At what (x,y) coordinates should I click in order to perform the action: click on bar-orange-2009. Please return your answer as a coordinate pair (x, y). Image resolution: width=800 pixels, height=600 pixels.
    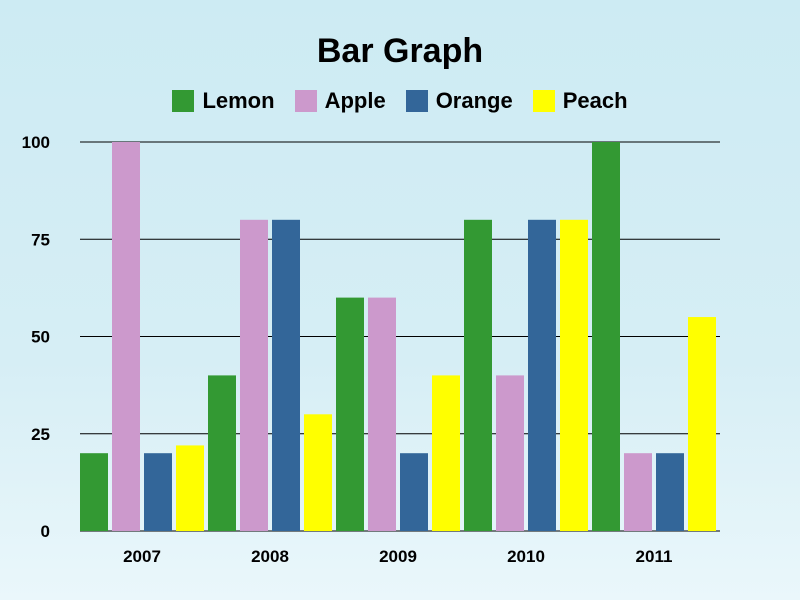
    Looking at the image, I should click on (414, 492).